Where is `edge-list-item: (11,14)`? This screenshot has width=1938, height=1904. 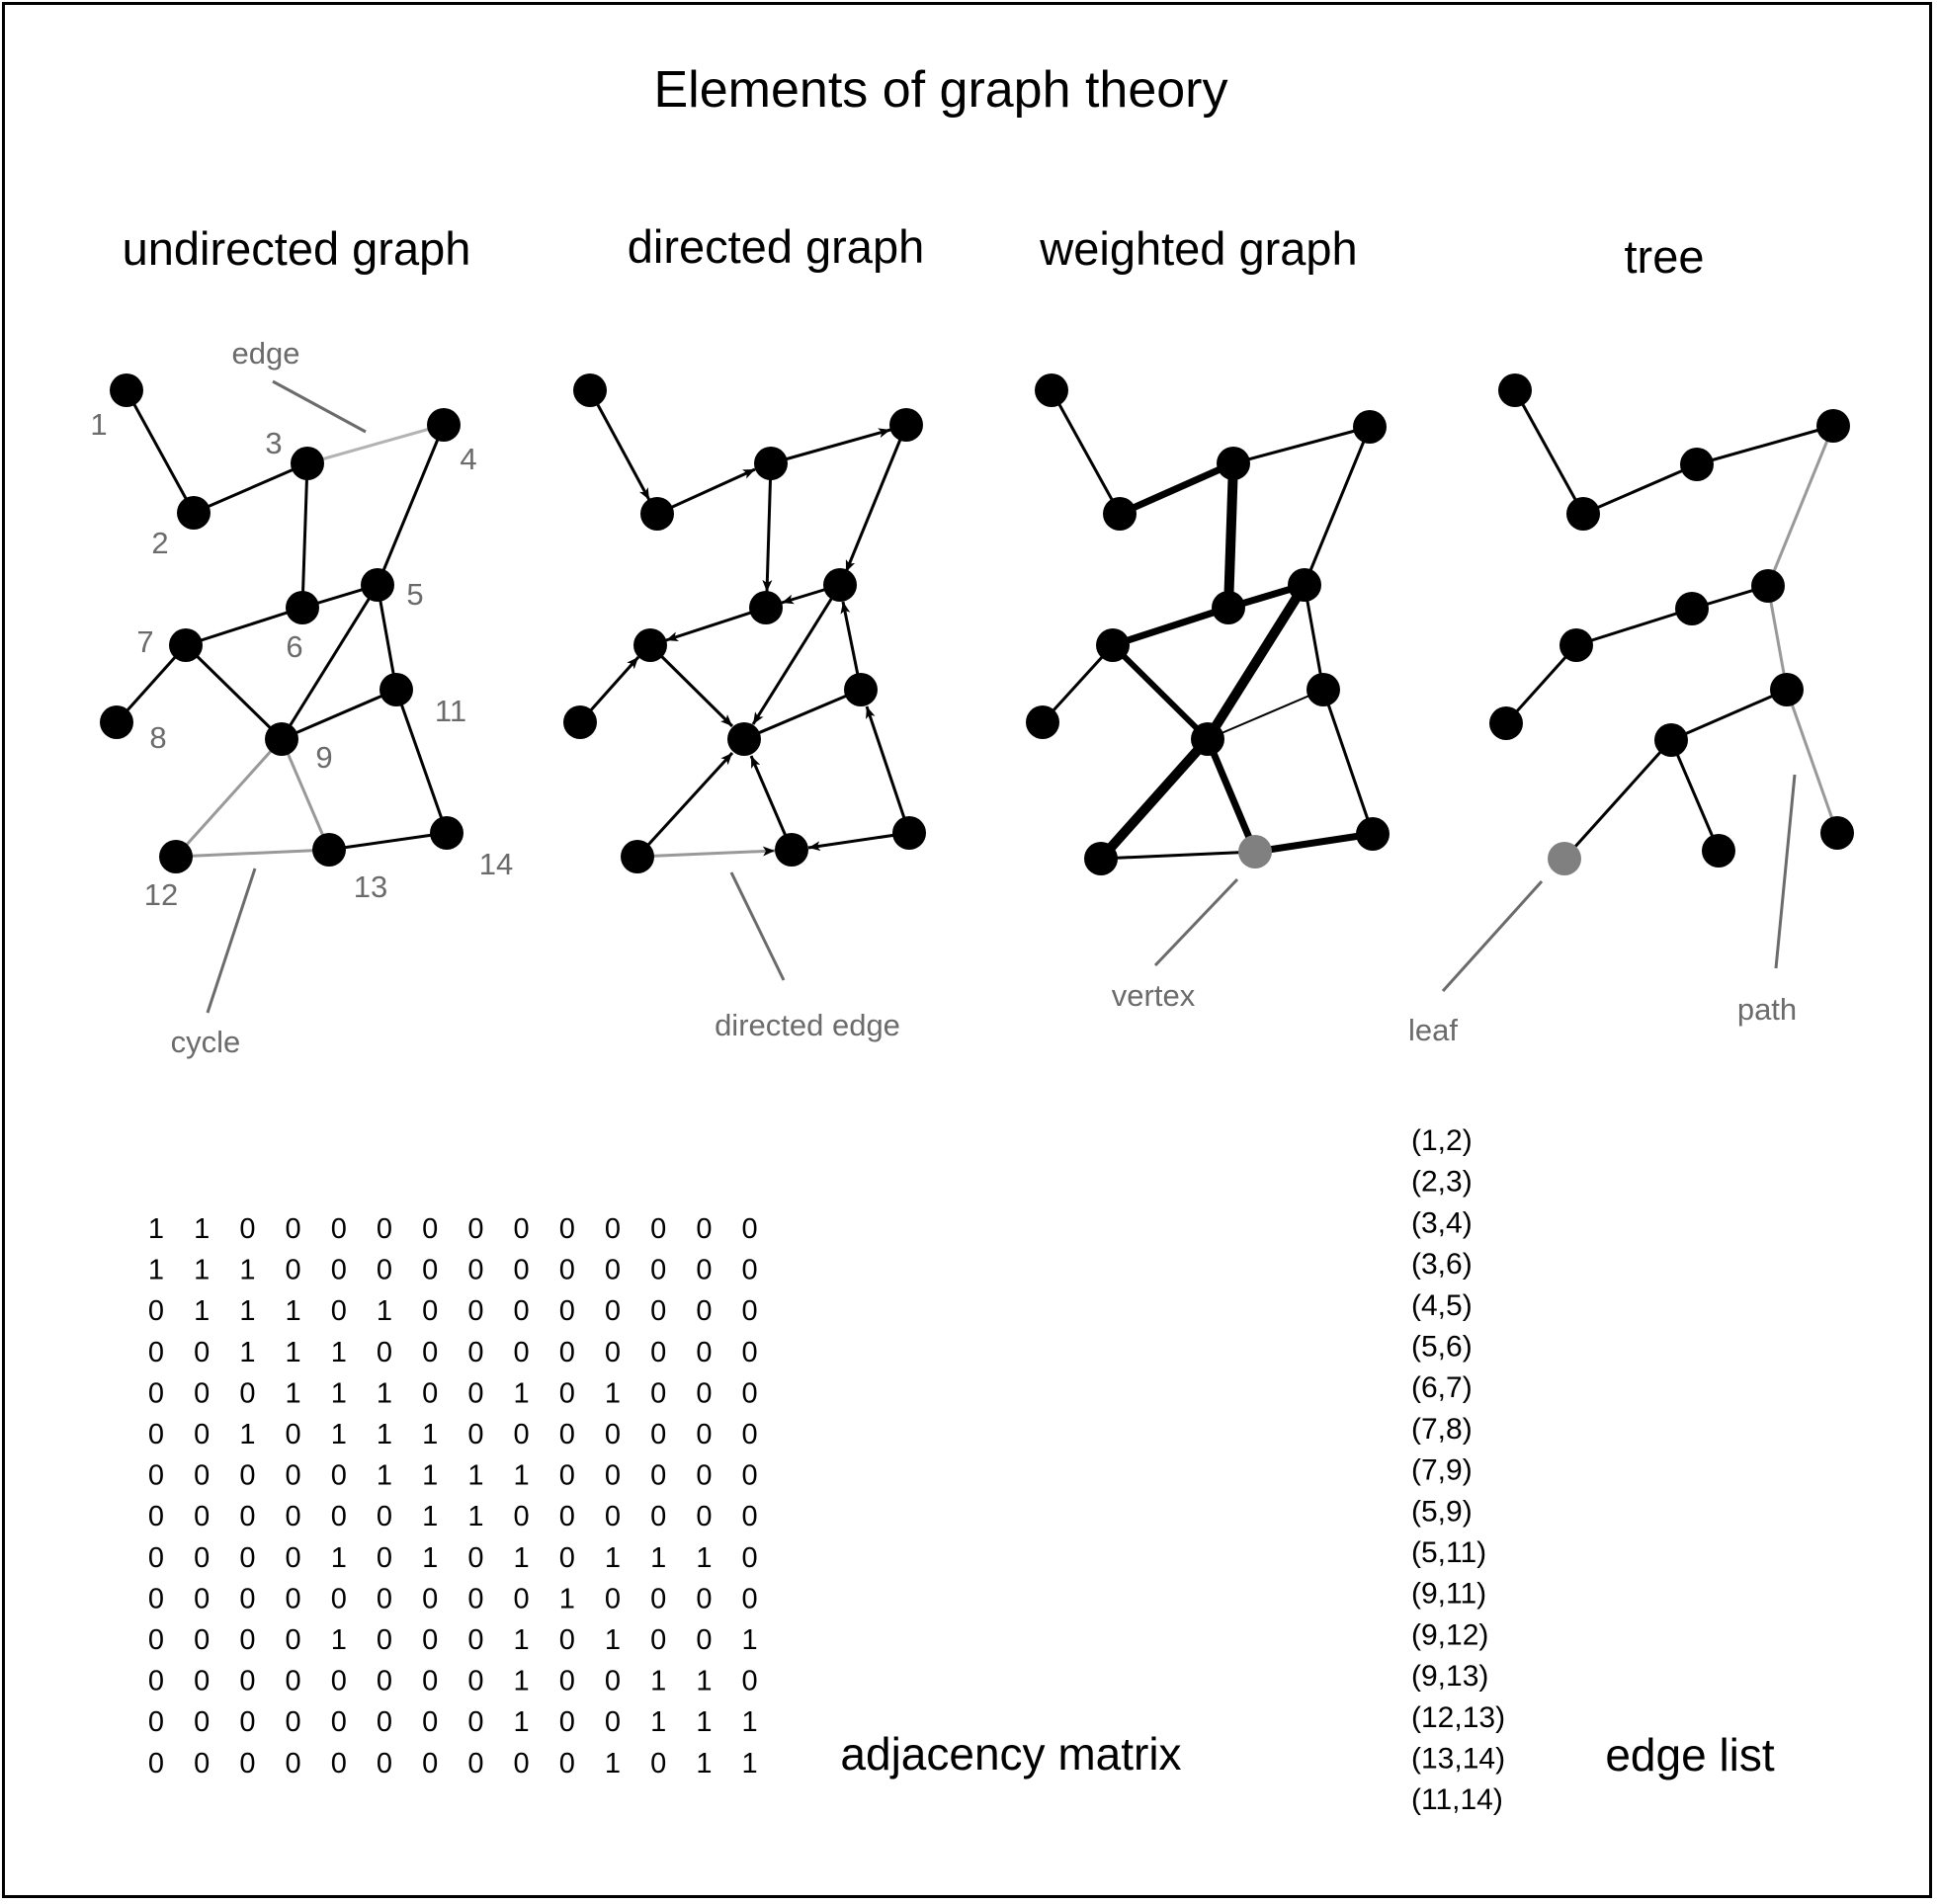
edge-list-item: (11,14) is located at coordinates (1457, 1799).